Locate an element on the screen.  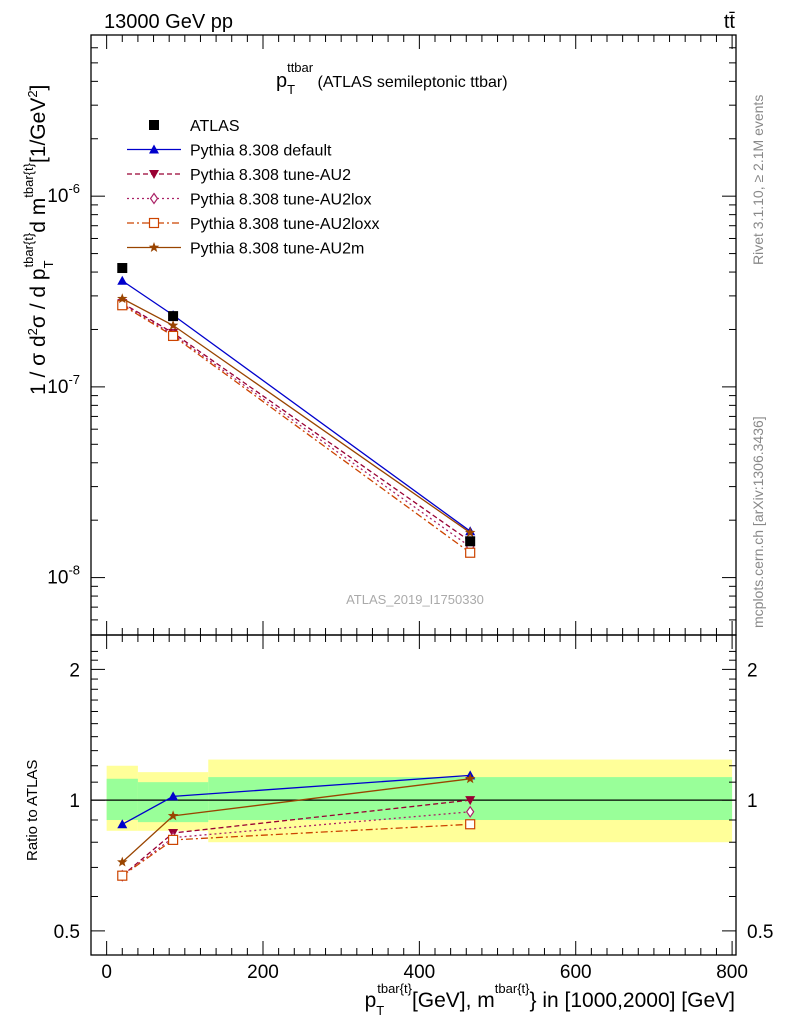
mcplots-label: mcplots.cern.ch [arXiv:1306.3436] is located at coordinates (758, 522).